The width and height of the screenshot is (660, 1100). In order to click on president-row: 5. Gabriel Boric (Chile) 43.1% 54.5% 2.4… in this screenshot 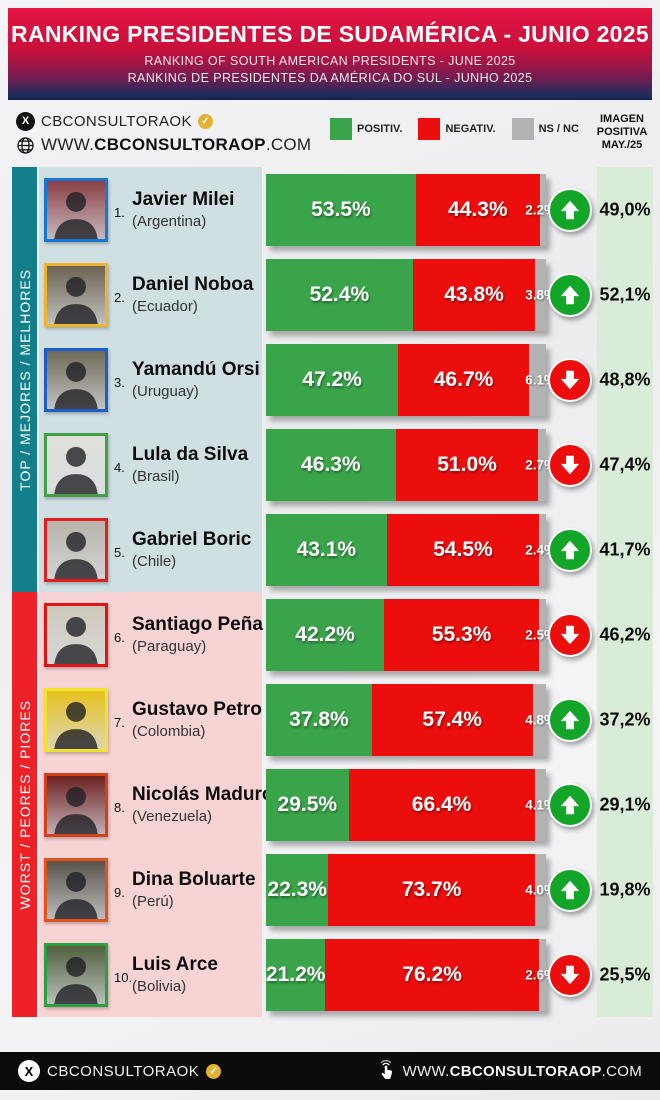, I will do `click(330, 549)`.